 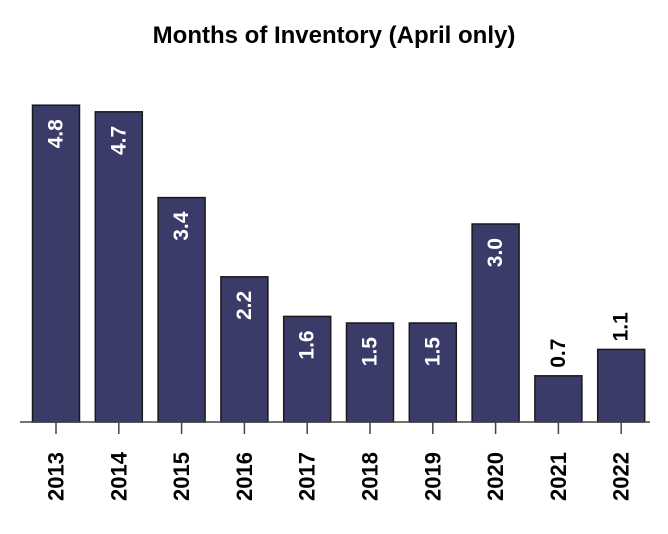 I want to click on value-label-2014: 4.7, so click(x=118, y=140).